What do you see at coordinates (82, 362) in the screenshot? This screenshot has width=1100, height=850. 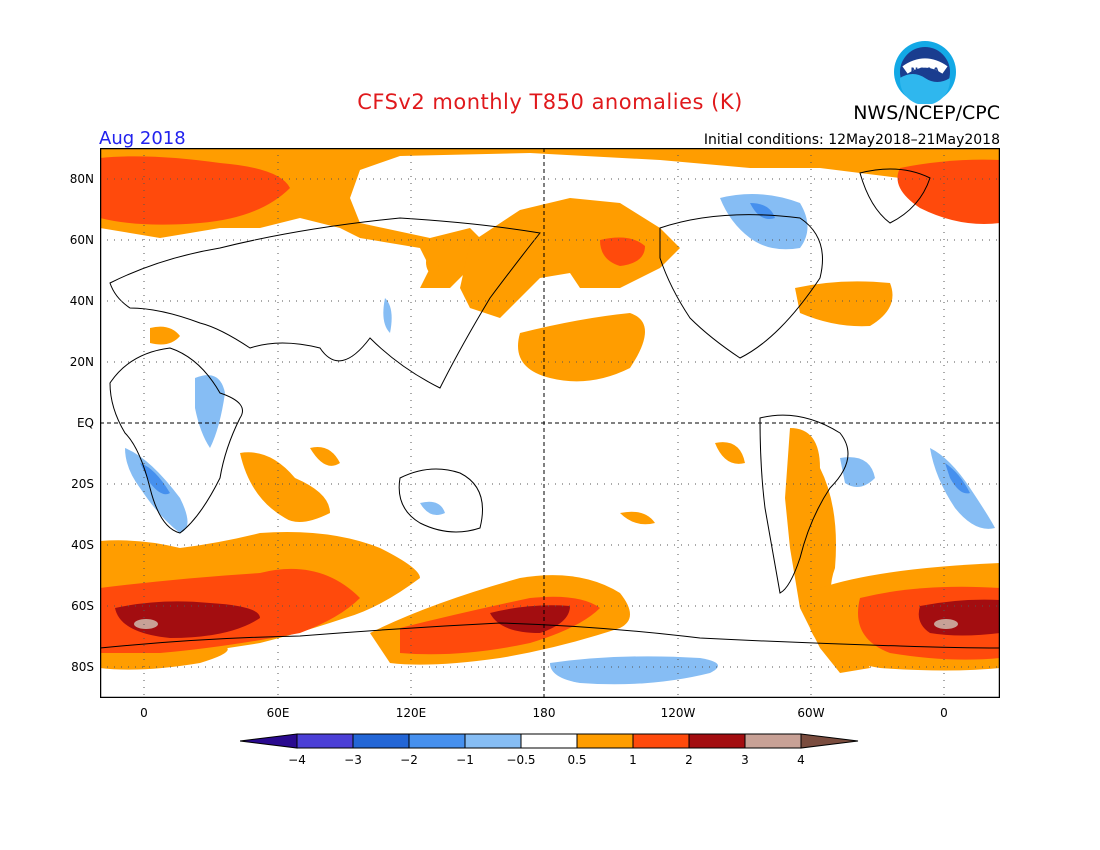 I see `lat-label: 20N` at bounding box center [82, 362].